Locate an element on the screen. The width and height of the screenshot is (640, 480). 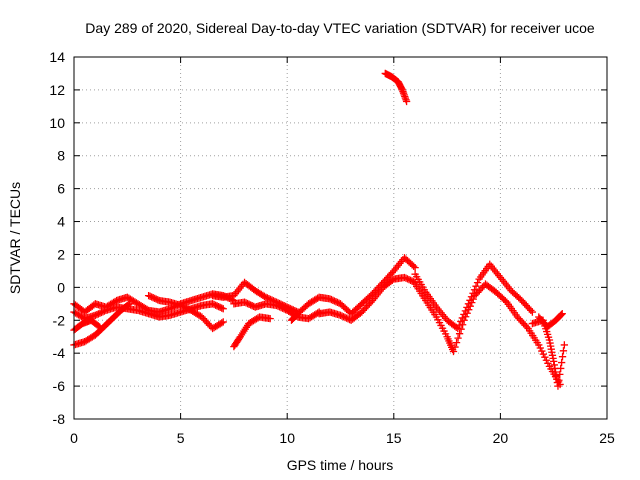
y-tick-label: 12 is located at coordinates (57, 90).